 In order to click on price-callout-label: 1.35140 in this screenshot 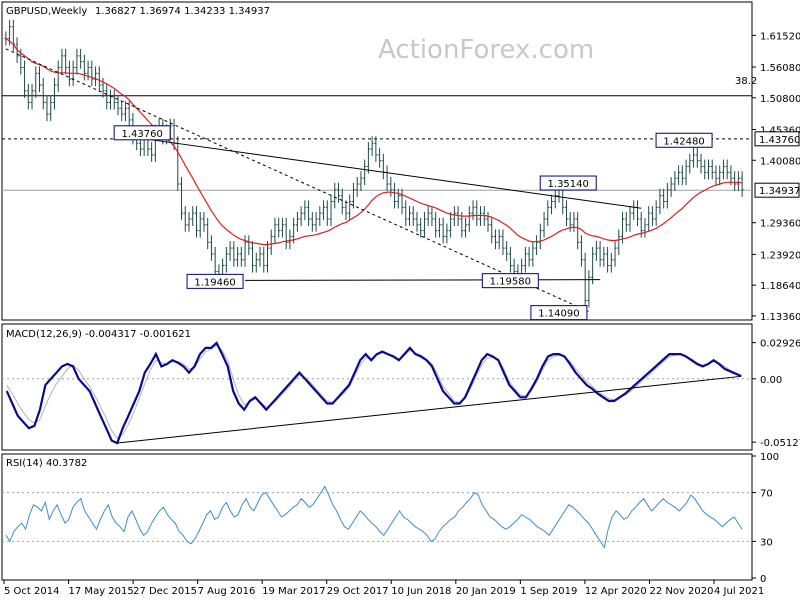, I will do `click(568, 184)`.